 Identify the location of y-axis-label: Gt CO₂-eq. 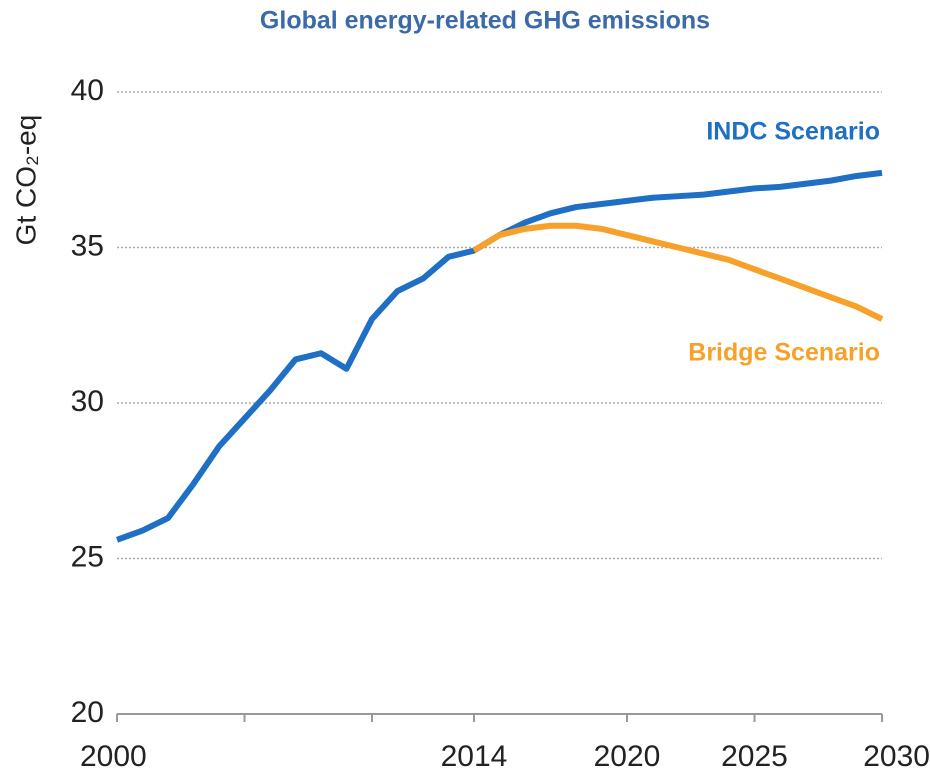
(25, 180).